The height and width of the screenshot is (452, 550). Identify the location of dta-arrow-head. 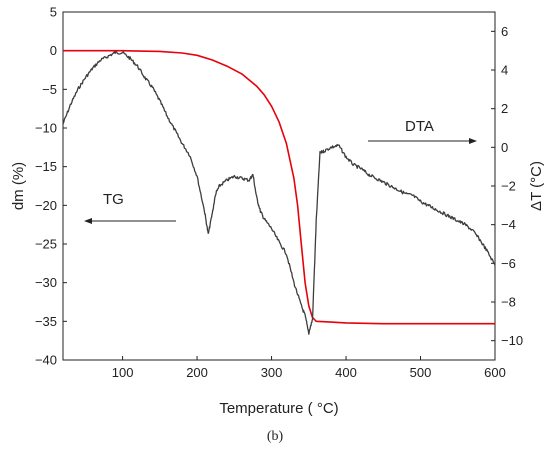
(473, 141).